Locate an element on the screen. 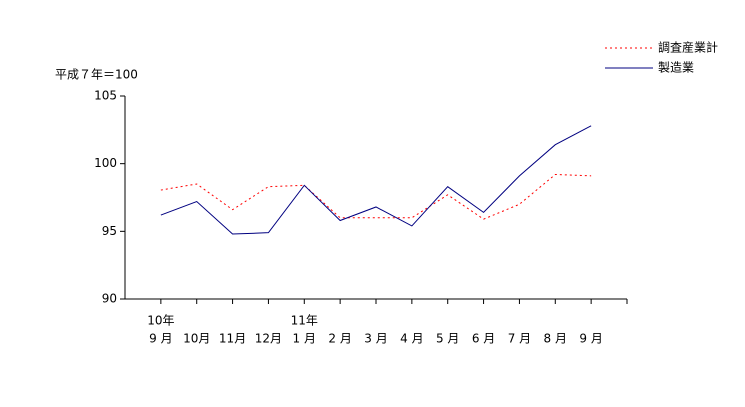 The image size is (745, 407). x-tick-label: 6 月 is located at coordinates (483, 339).